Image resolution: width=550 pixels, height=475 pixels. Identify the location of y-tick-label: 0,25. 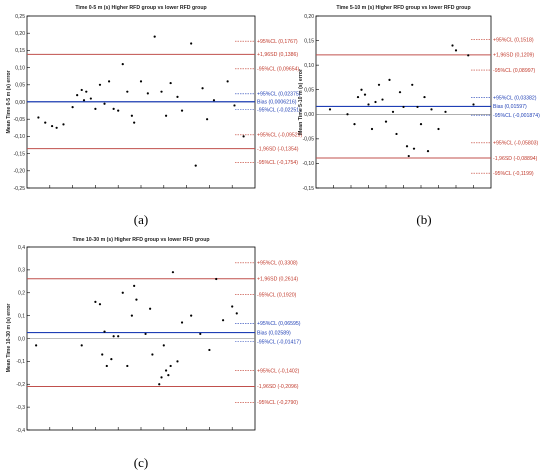
(20, 17).